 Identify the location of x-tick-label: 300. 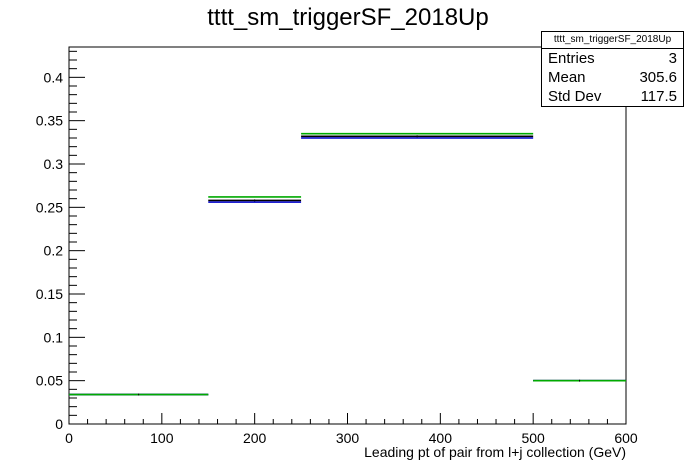
(348, 438).